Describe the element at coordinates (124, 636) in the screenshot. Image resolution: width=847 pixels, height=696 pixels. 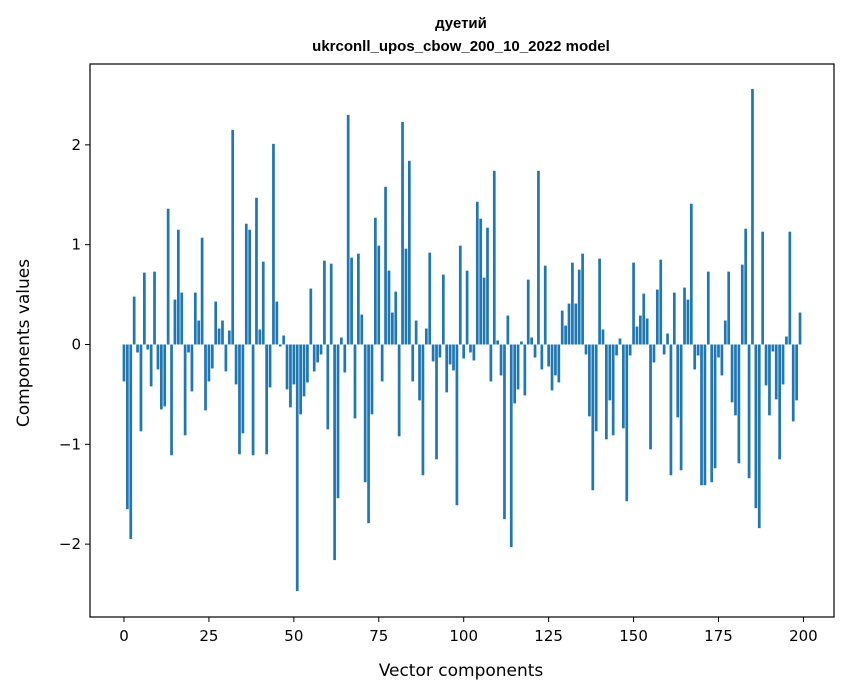
I see `x-tick-label: 0` at that location.